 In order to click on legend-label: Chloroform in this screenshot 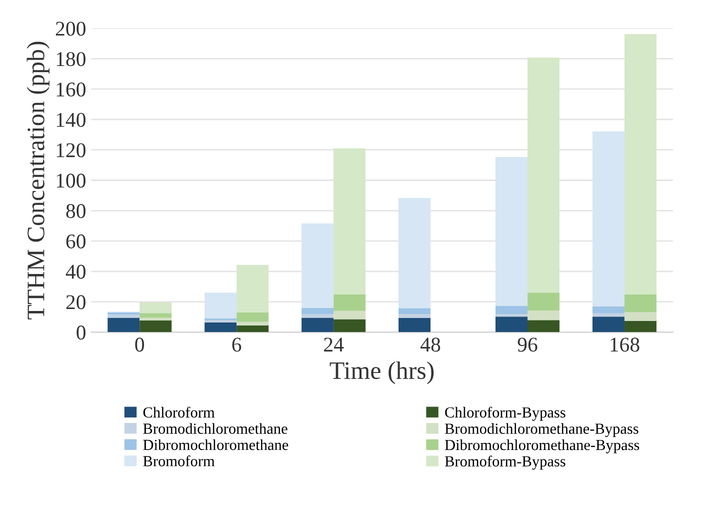, I will do `click(179, 412)`.